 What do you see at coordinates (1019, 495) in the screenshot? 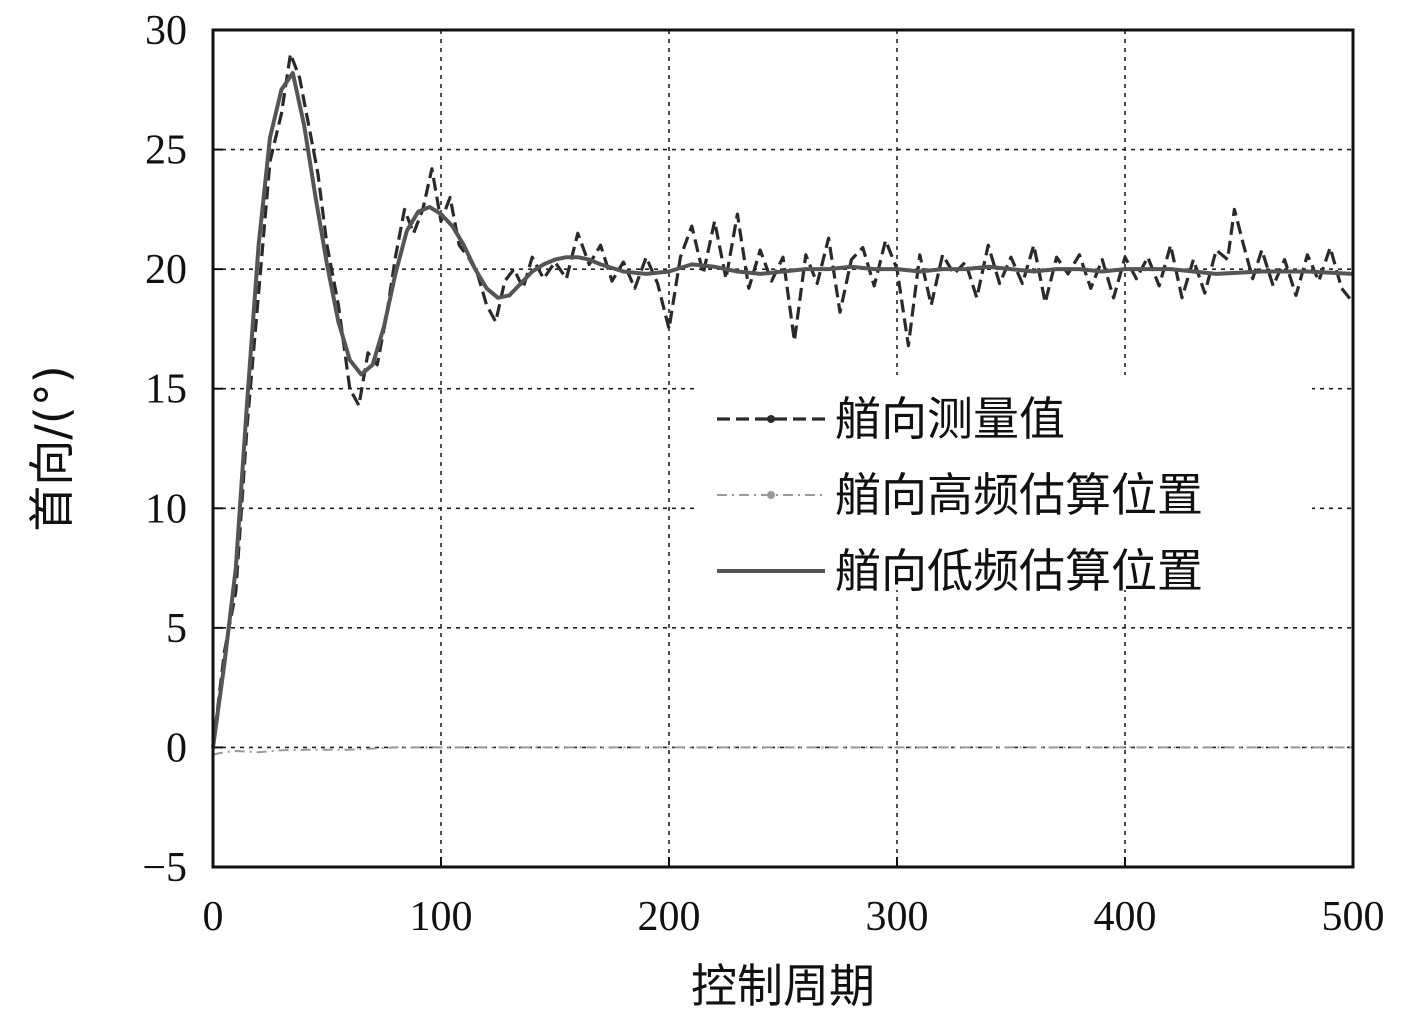
I see `legend-label: 艏向高频估算位置` at bounding box center [1019, 495].